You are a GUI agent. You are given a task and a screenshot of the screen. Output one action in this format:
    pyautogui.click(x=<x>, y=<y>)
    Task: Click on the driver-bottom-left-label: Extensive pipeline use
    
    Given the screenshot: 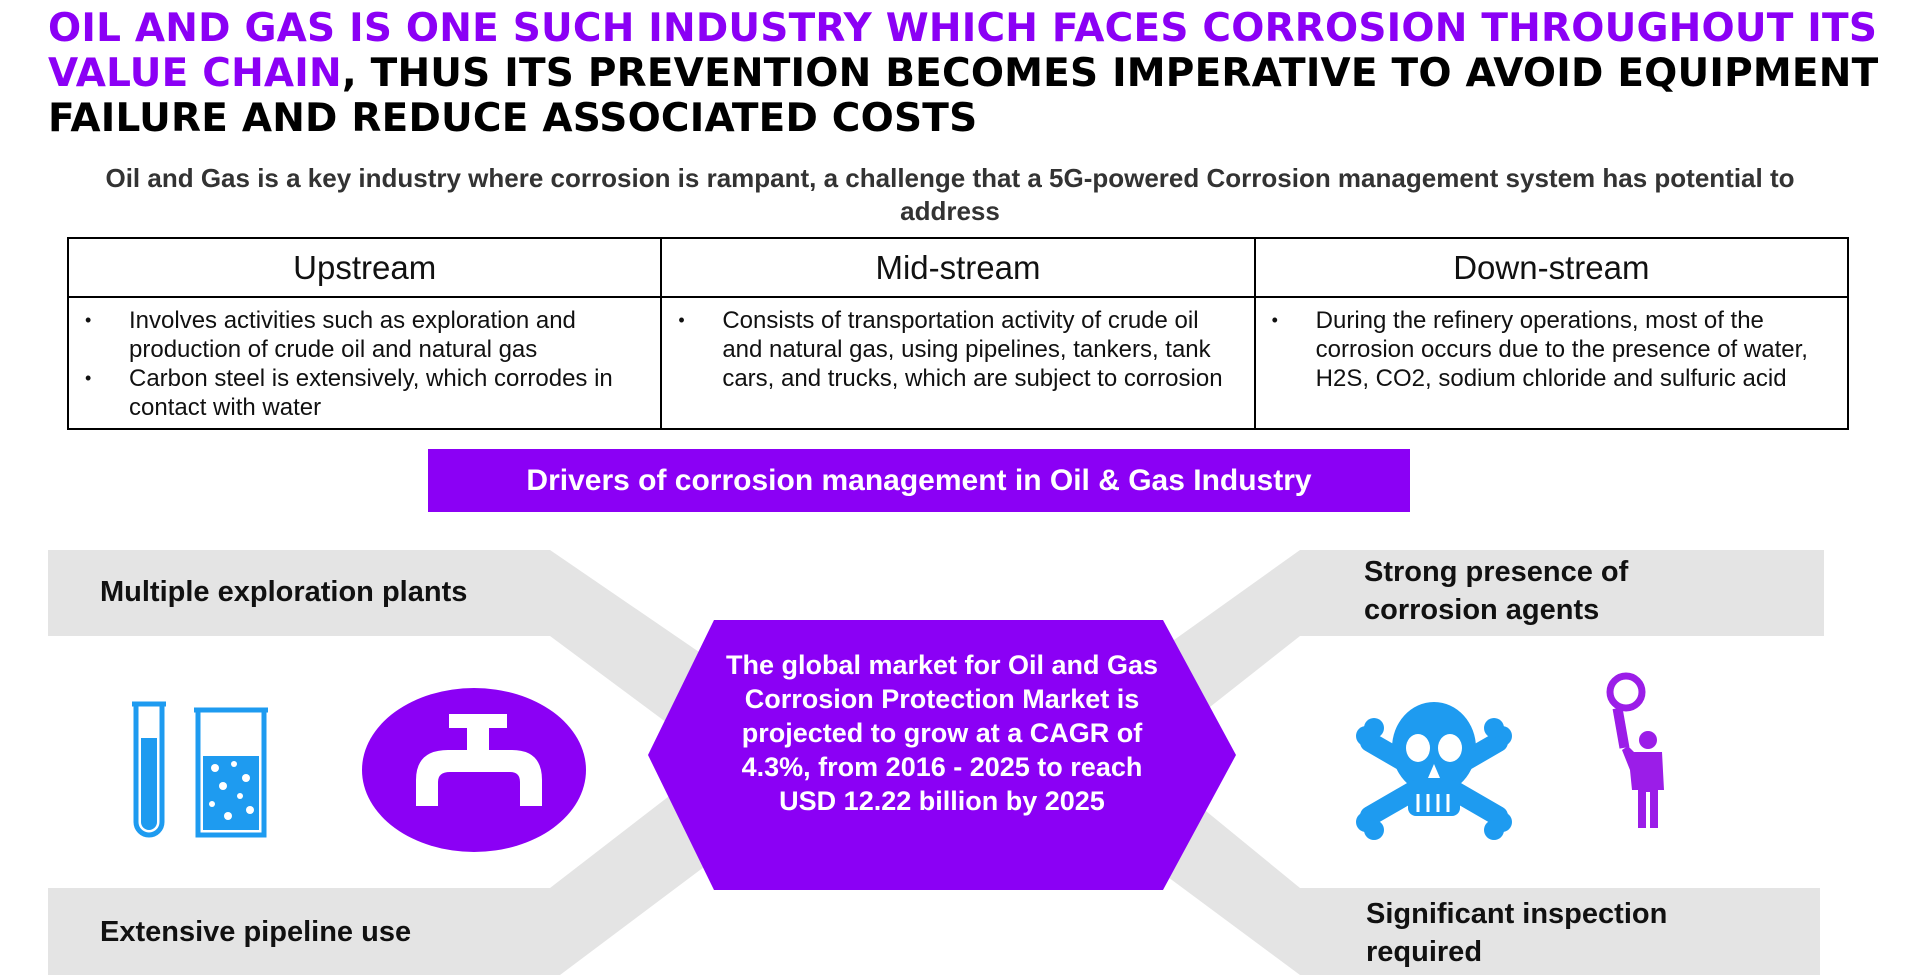 What is the action you would take?
    pyautogui.click(x=256, y=932)
    